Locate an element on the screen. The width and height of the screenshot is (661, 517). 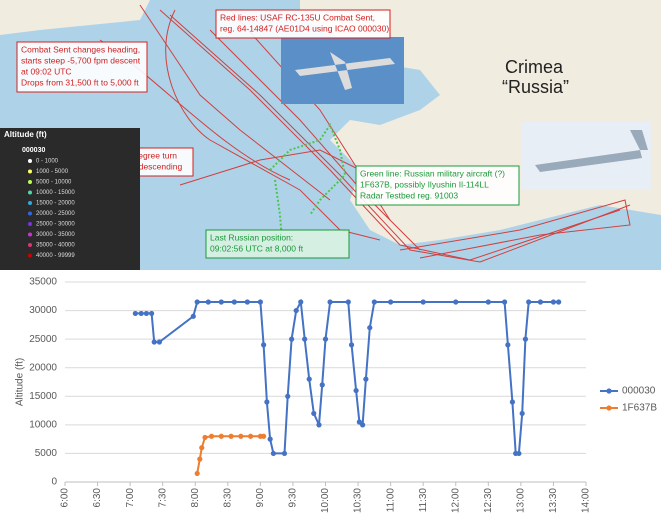
x-tick-label: 9:00 is located at coordinates (260, 498).